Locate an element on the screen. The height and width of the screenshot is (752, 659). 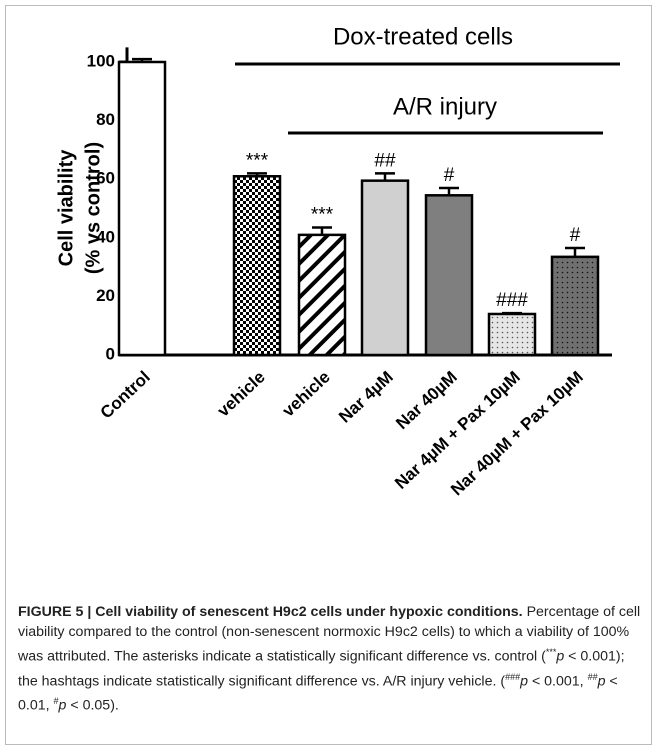
caption-text: # is located at coordinates (56, 701).